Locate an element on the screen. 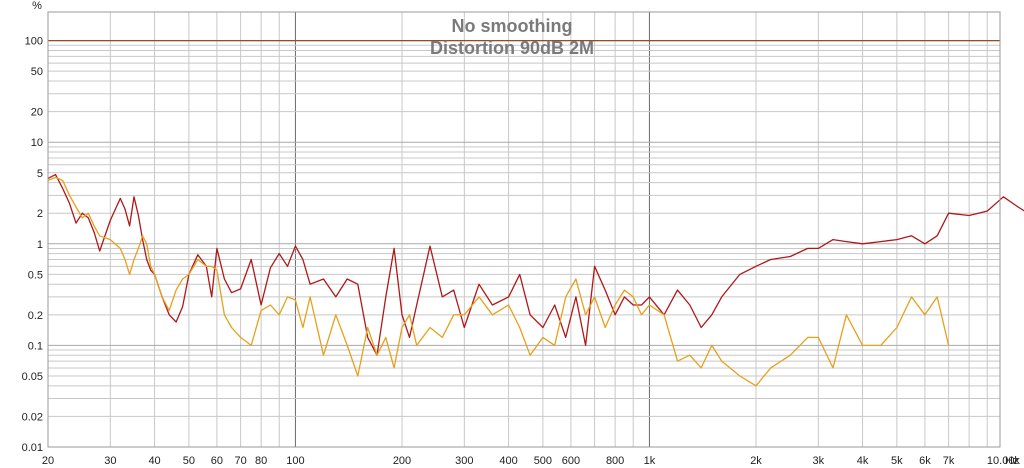 The height and width of the screenshot is (468, 1024). x-tick-label: 2k is located at coordinates (756, 461).